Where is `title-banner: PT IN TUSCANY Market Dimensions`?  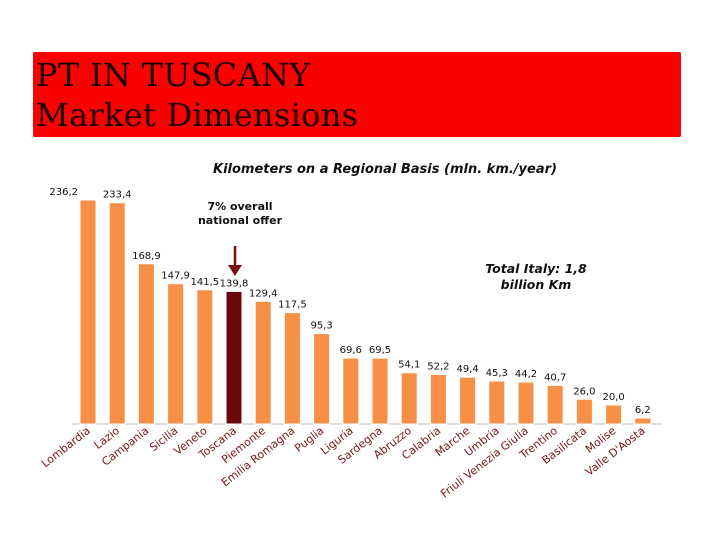 title-banner: PT IN TUSCANY Market Dimensions is located at coordinates (357, 94).